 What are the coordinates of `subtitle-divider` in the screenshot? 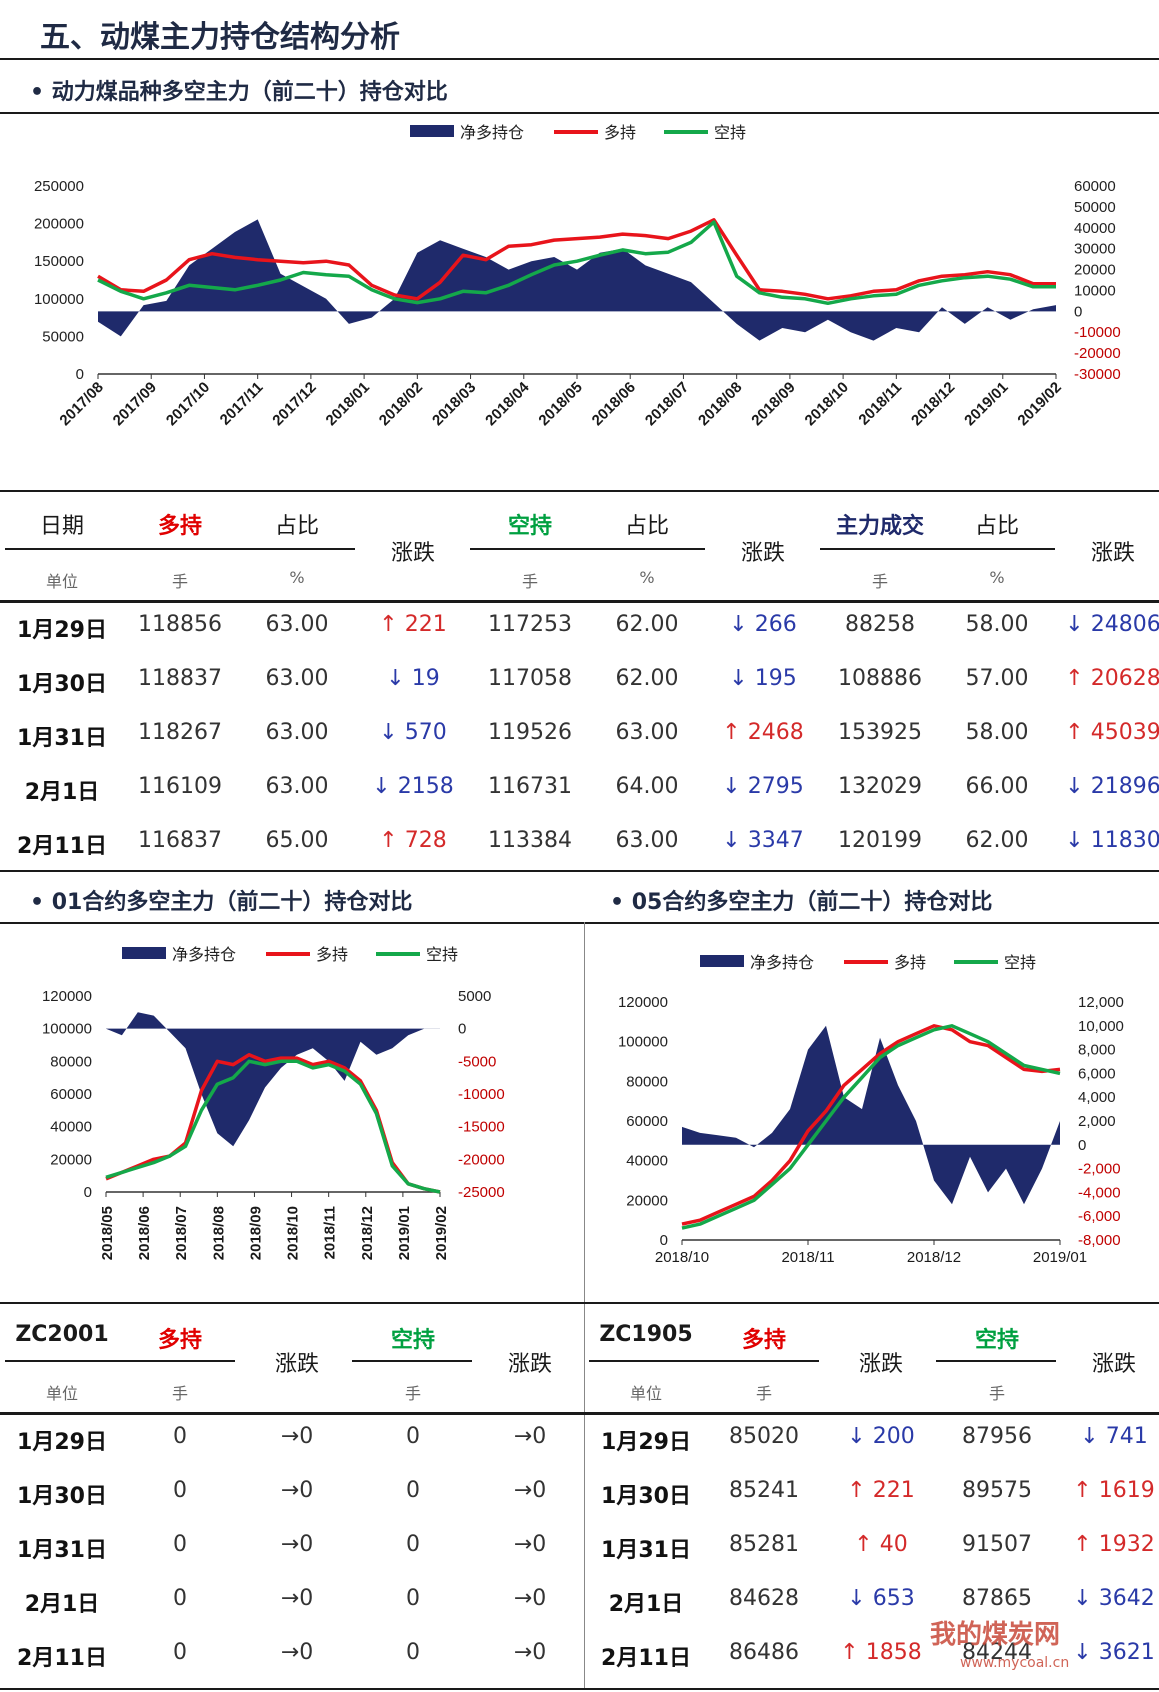 It's located at (579, 113).